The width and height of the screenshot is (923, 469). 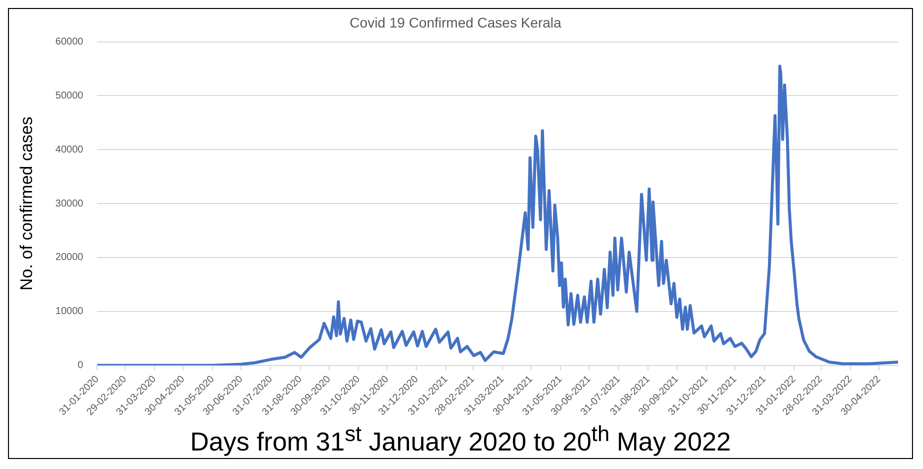 What do you see at coordinates (69, 96) in the screenshot?
I see `y-tick-label: 50000` at bounding box center [69, 96].